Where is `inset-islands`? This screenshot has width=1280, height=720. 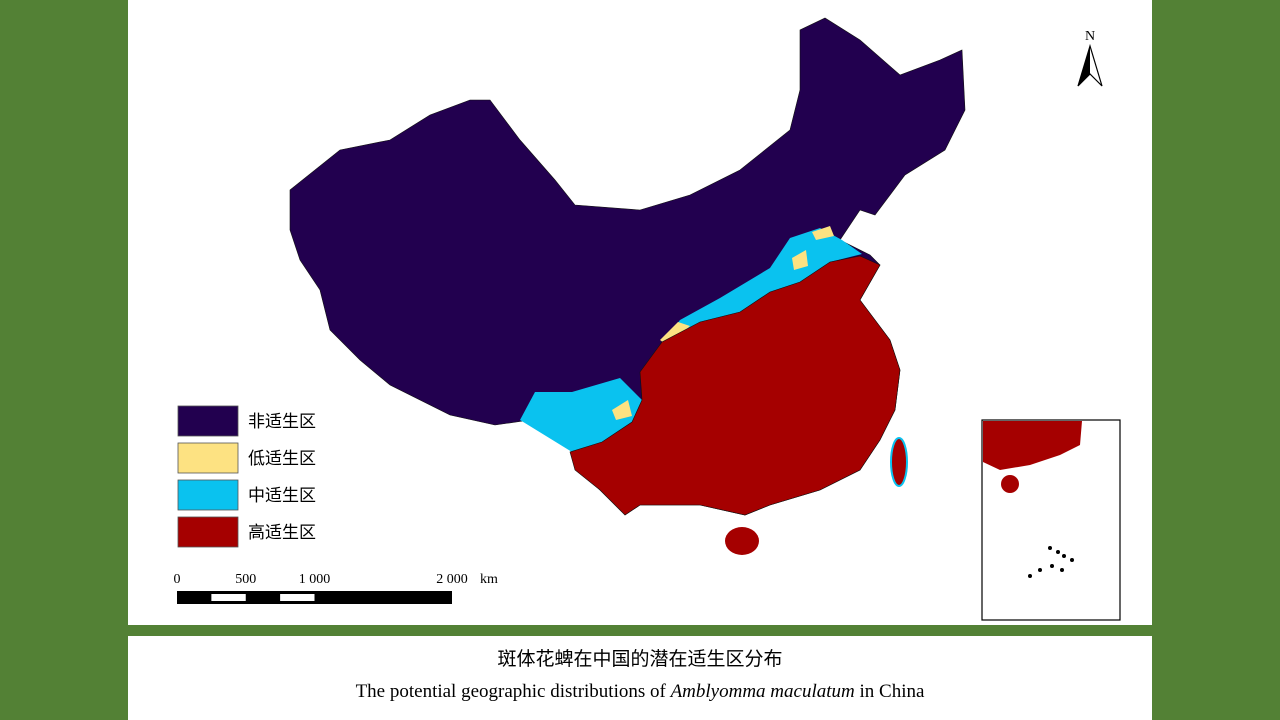
inset-islands is located at coordinates (1051, 562).